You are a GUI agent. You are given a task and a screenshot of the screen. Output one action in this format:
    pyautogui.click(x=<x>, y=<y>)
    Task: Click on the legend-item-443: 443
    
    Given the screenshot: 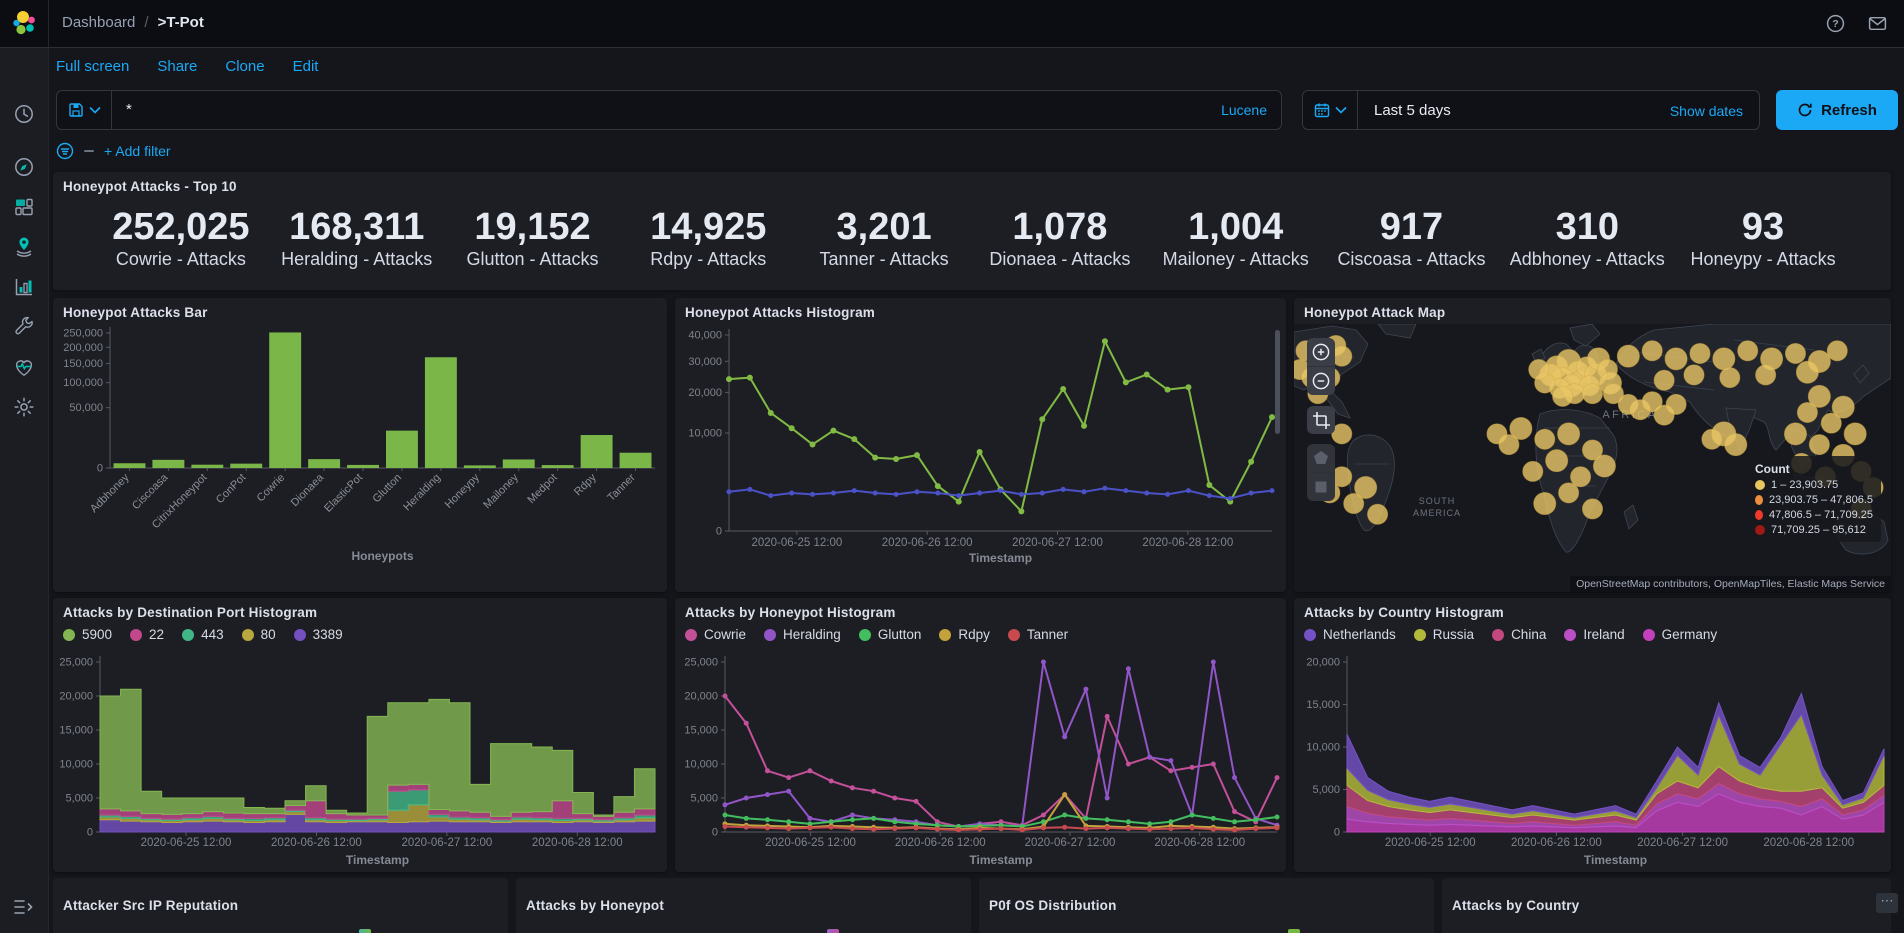 What is the action you would take?
    pyautogui.click(x=203, y=634)
    